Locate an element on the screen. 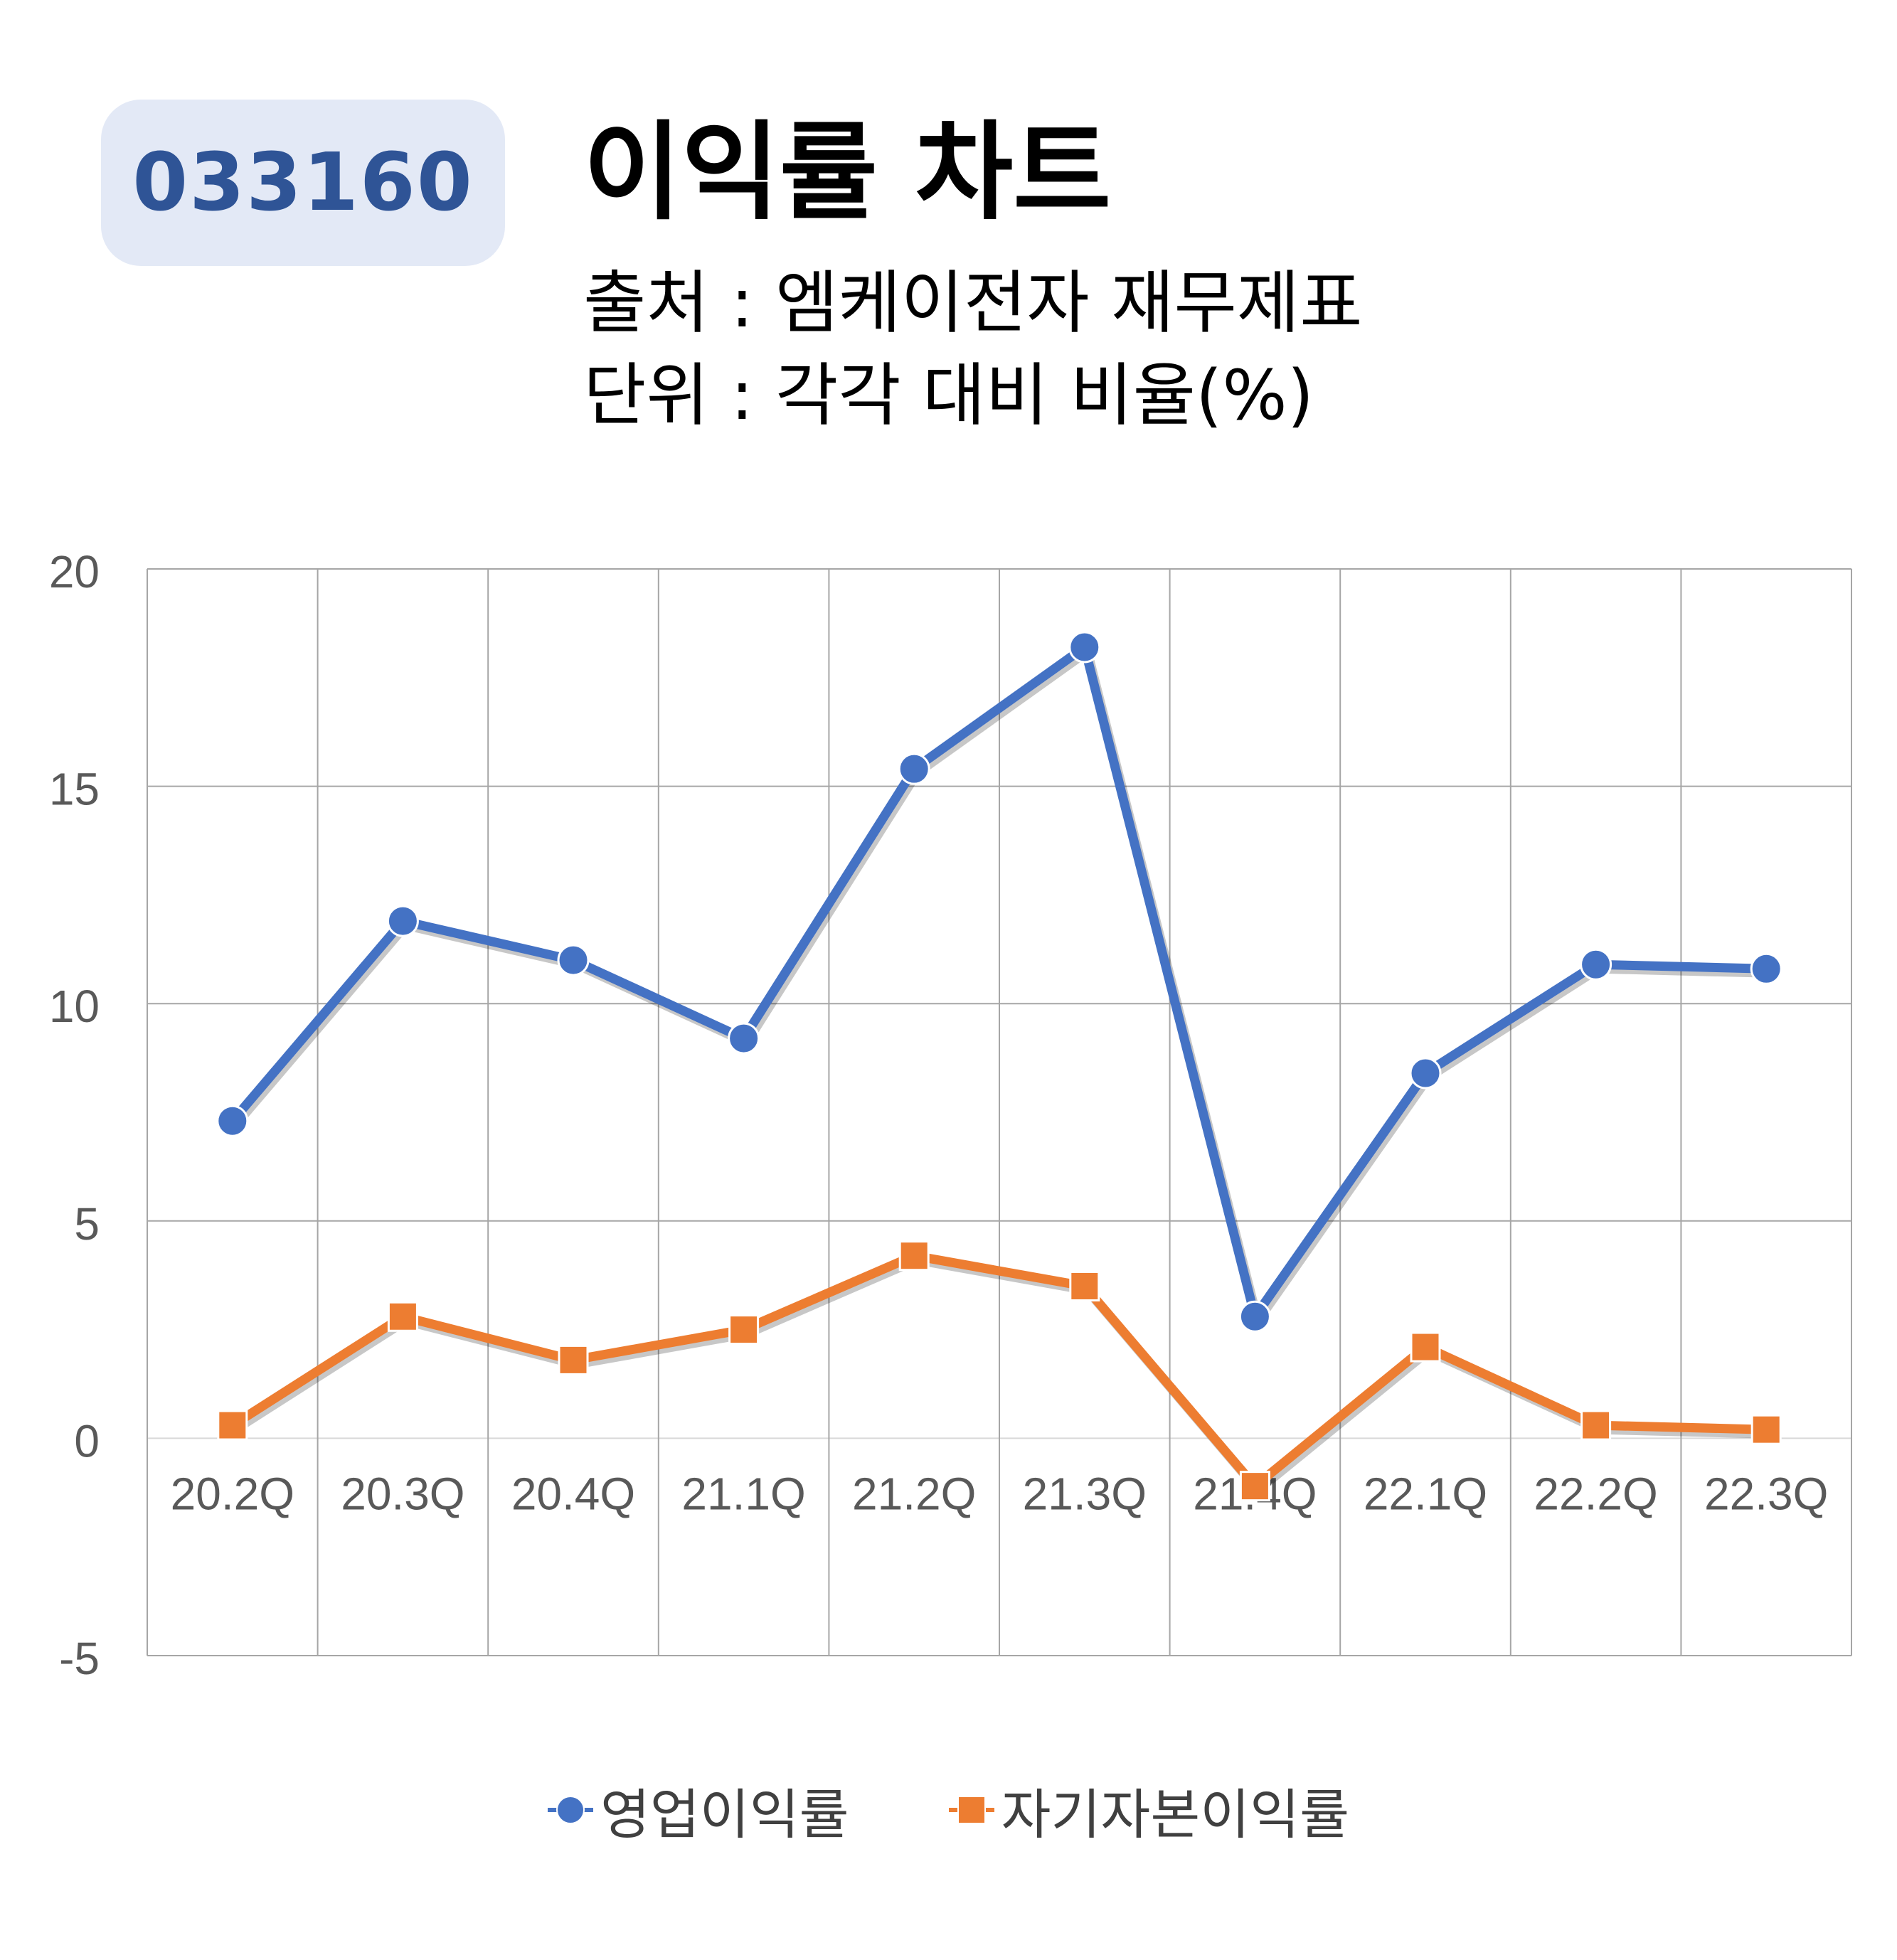  x-tick-label: 20.3Q is located at coordinates (403, 1493).